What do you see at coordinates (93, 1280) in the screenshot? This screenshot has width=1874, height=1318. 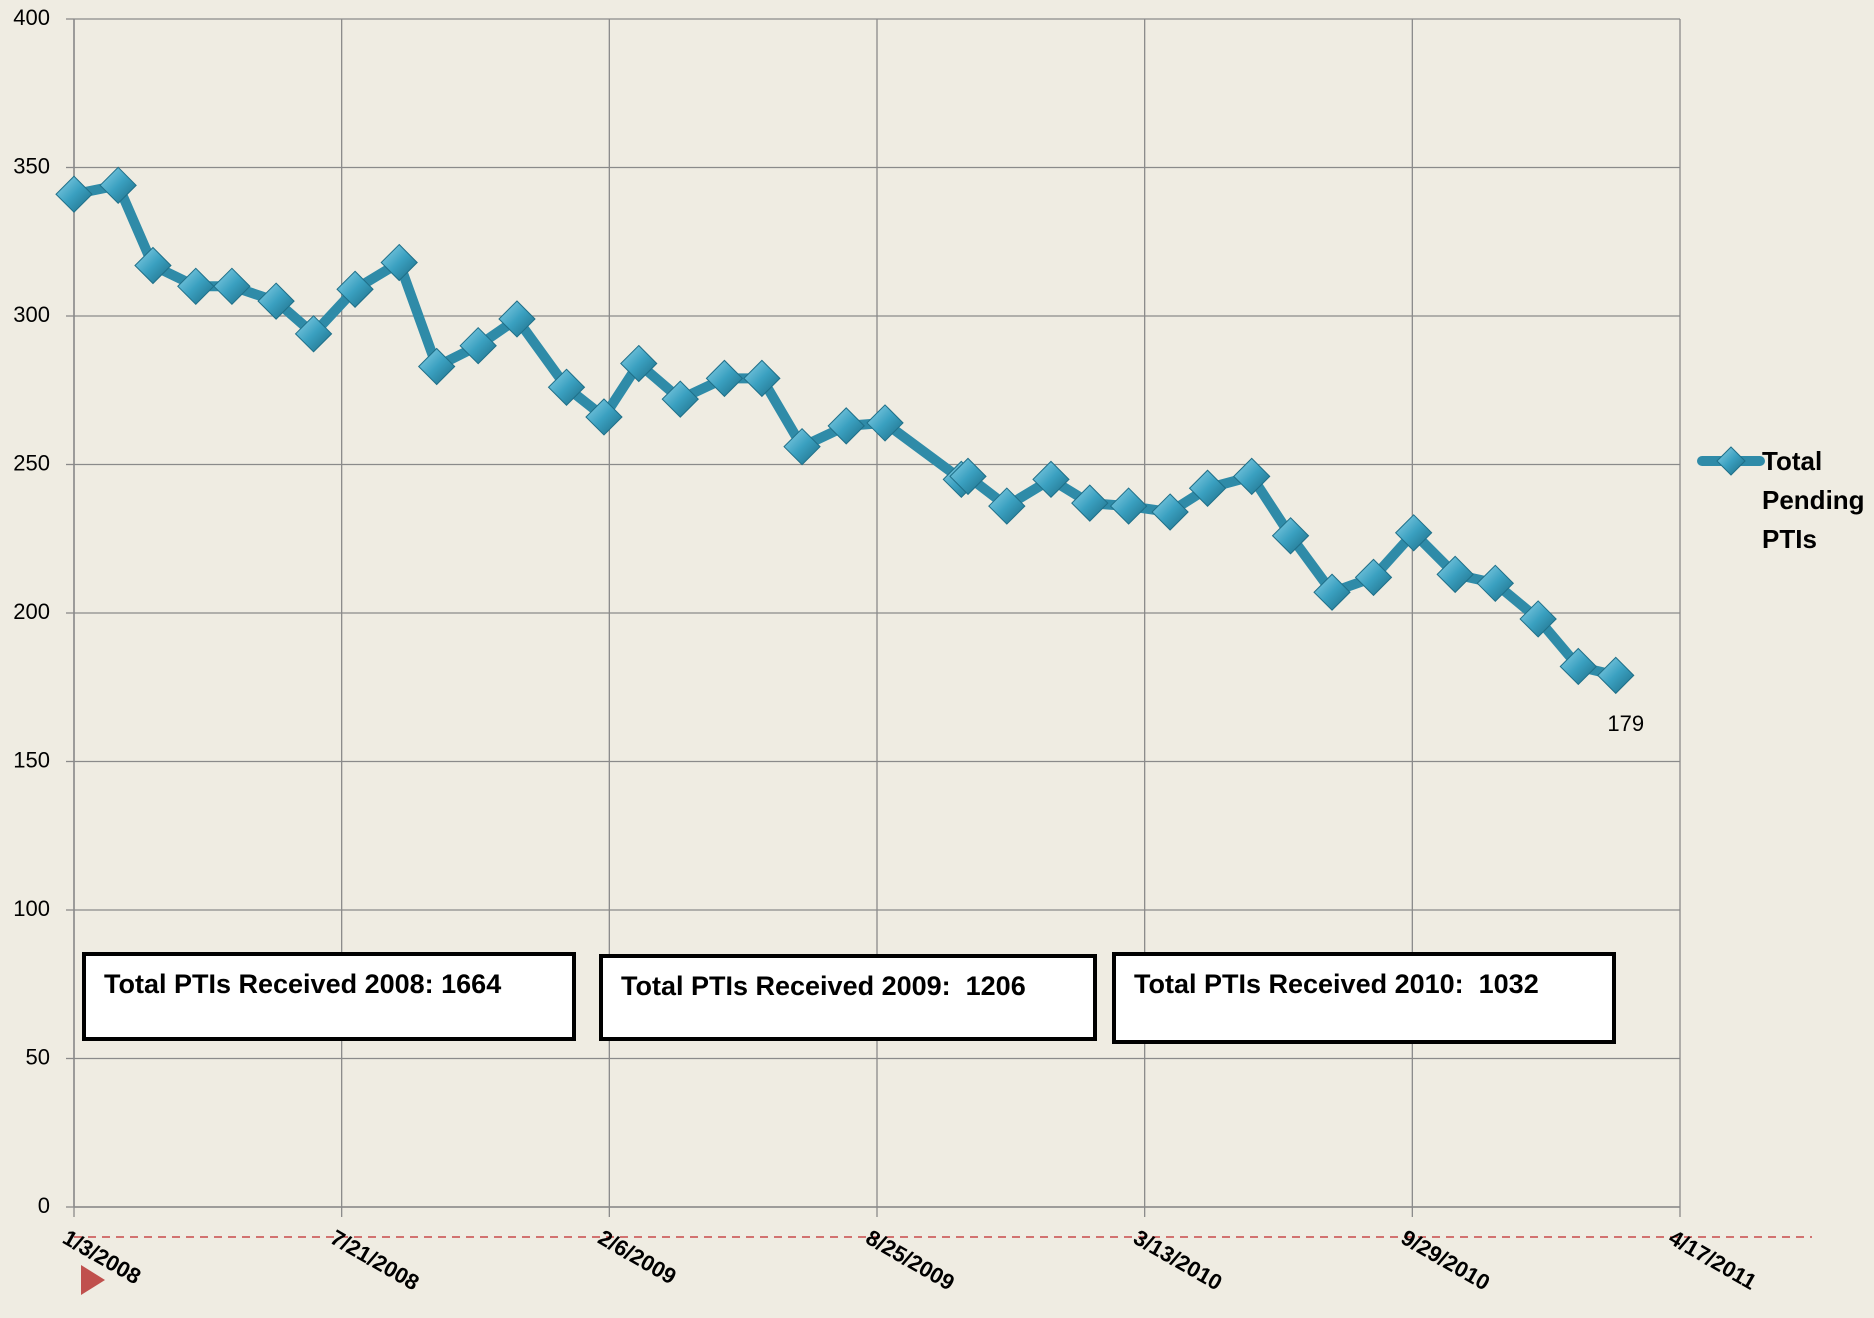 I see `marker-arrow` at bounding box center [93, 1280].